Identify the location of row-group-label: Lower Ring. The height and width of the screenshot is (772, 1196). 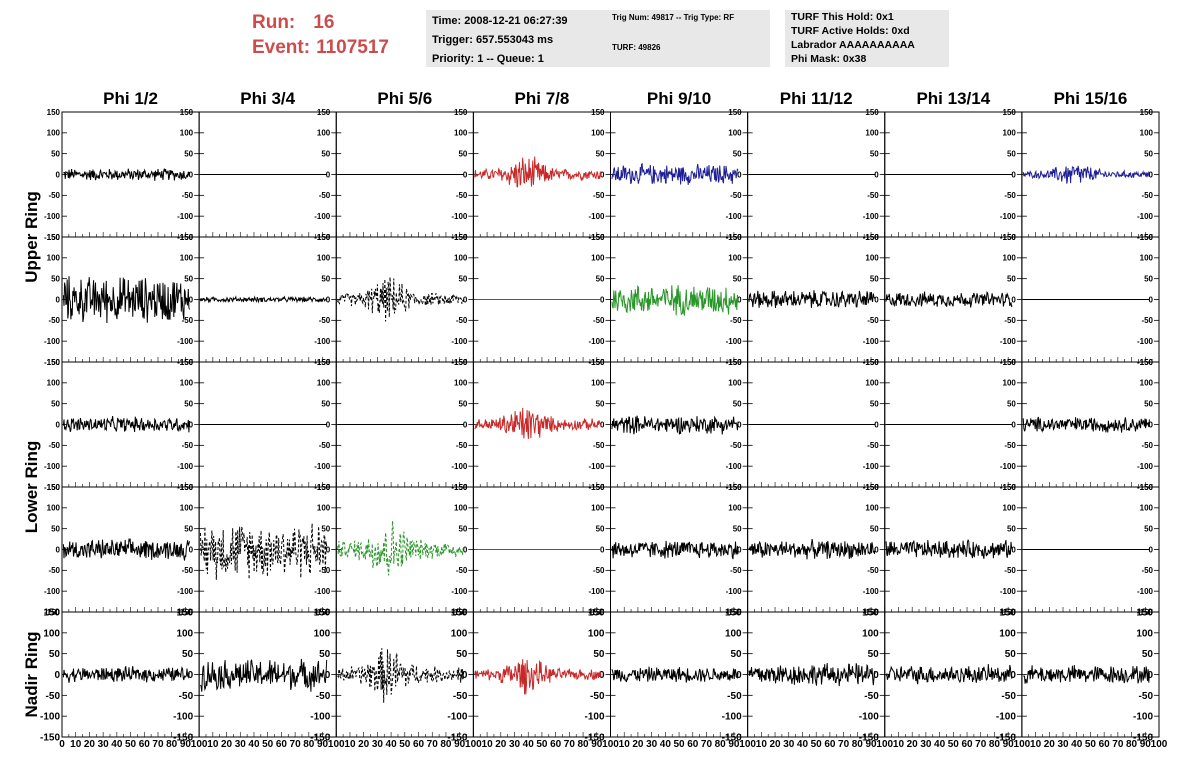
(31, 487).